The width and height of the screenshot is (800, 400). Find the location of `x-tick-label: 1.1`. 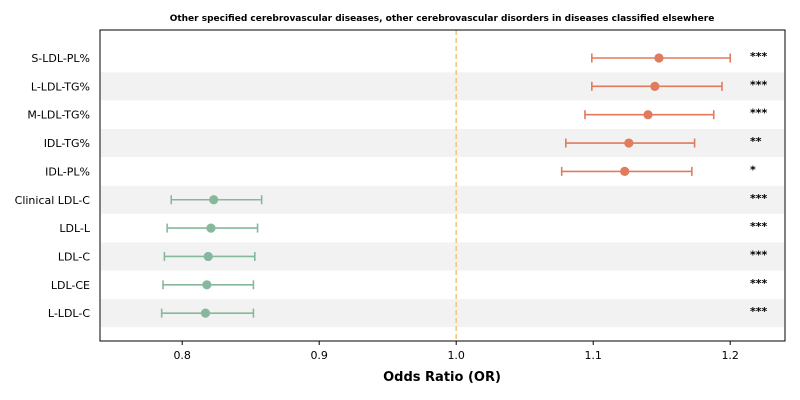

x-tick-label: 1.1 is located at coordinates (593, 355).